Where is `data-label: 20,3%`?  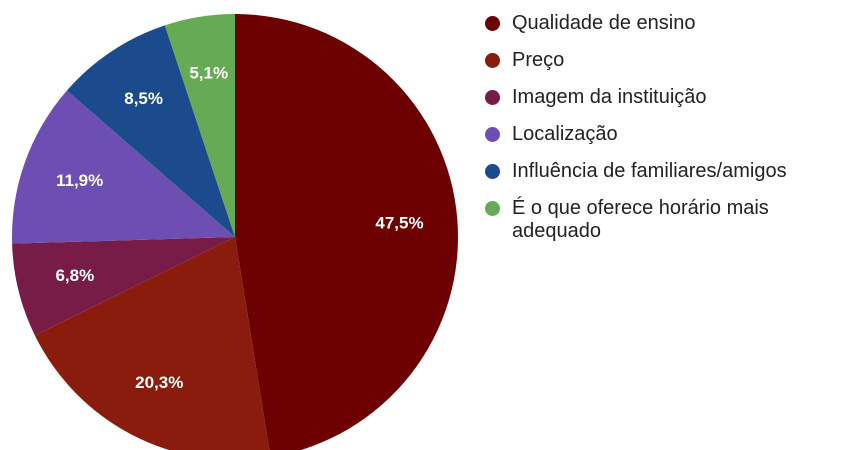 data-label: 20,3% is located at coordinates (159, 382).